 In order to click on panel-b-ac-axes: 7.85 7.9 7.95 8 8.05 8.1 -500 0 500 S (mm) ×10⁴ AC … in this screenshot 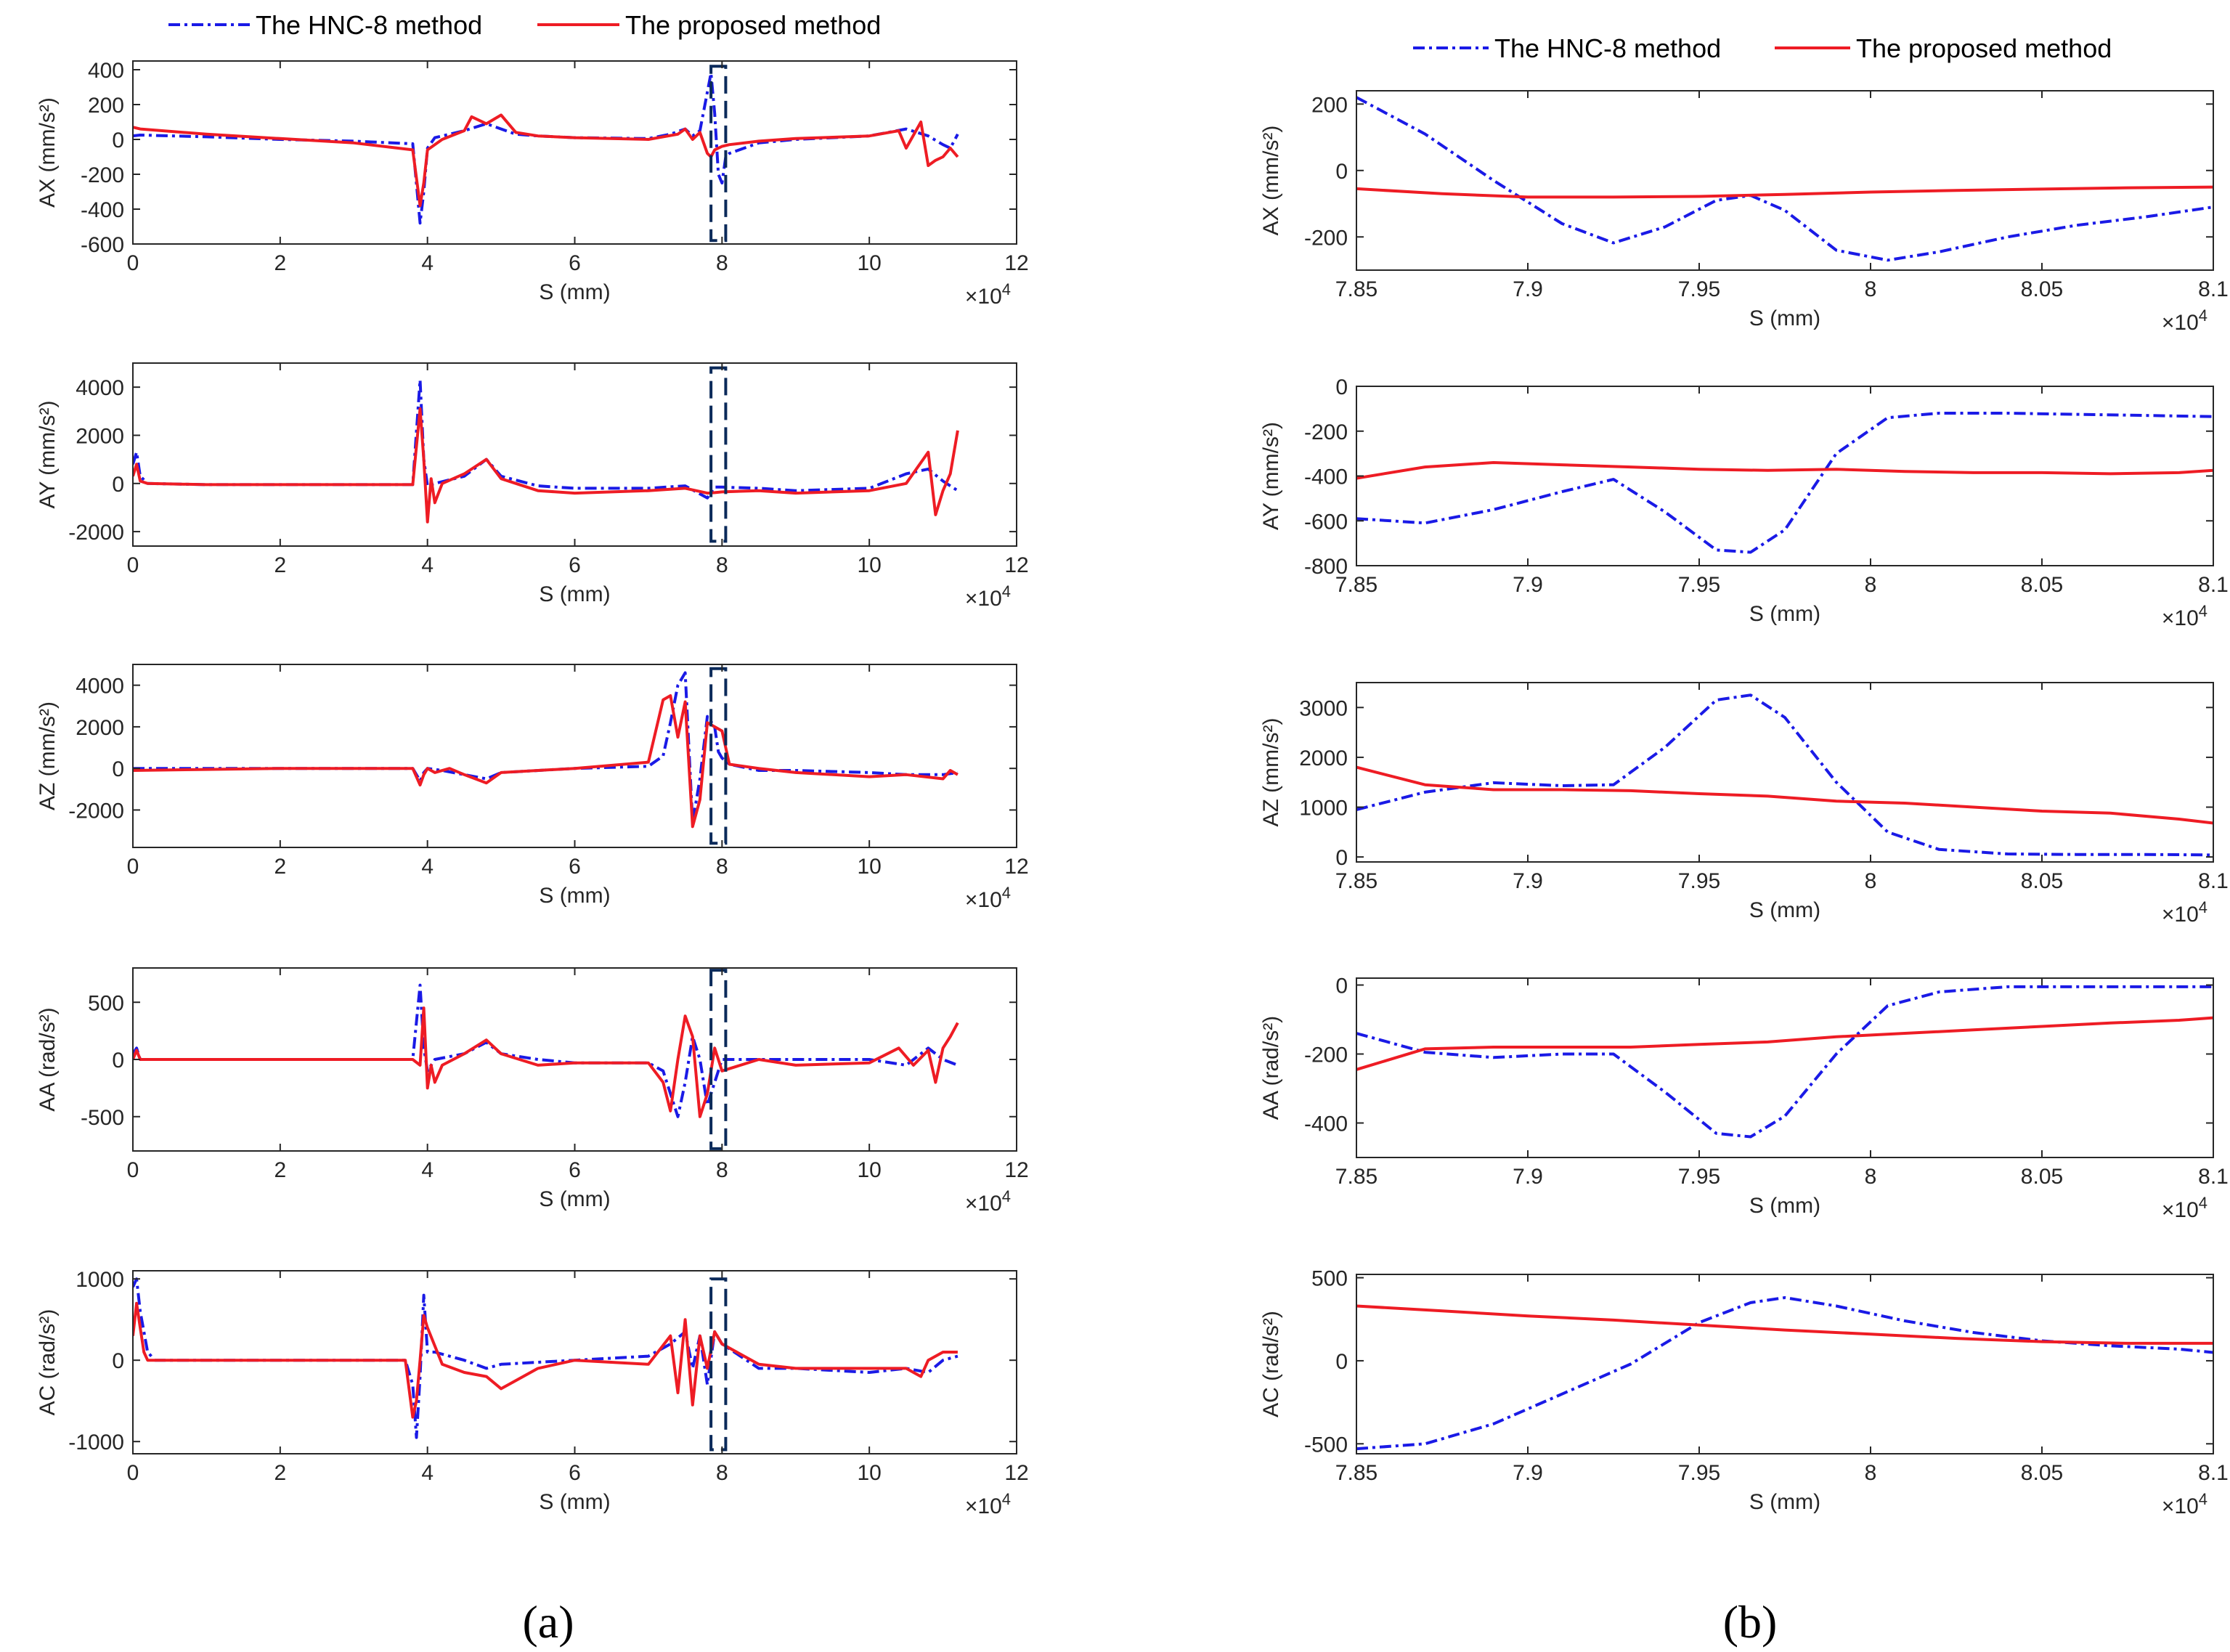, I will do `click(1744, 1393)`.